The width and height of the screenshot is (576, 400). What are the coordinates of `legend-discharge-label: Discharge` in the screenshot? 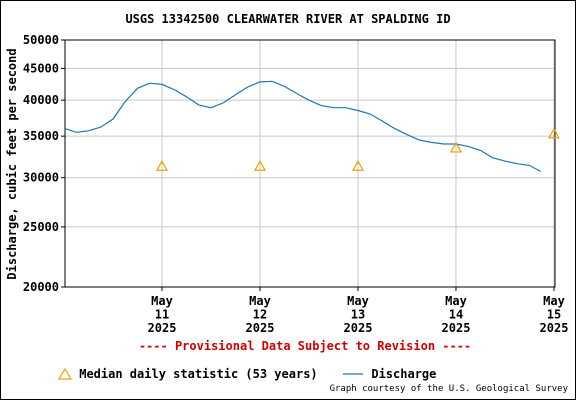 It's located at (404, 373).